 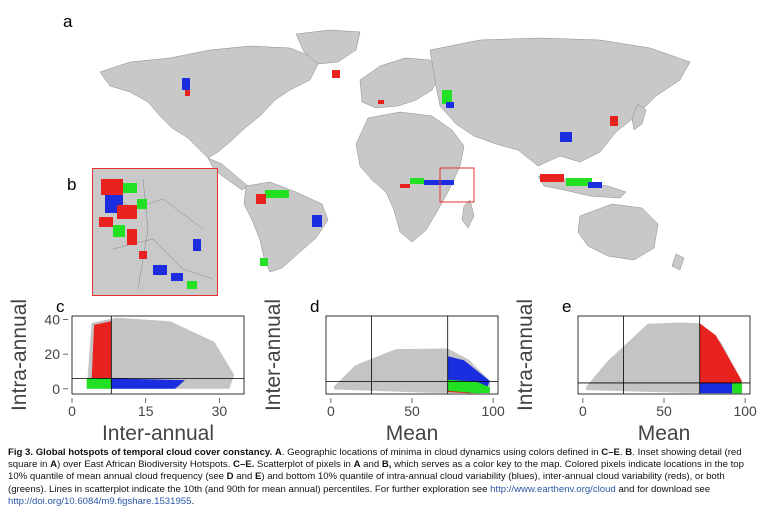 I want to click on x-tick-label: 30, so click(x=220, y=411).